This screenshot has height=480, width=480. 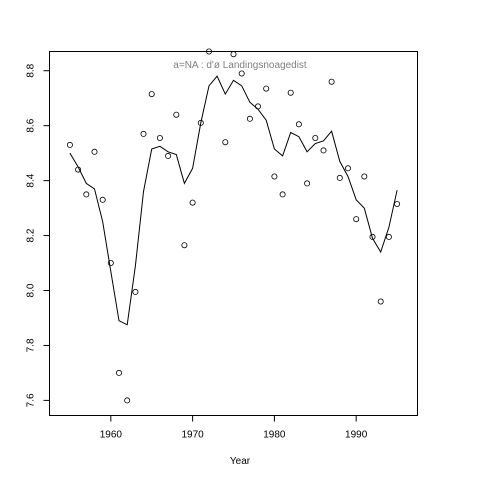 What do you see at coordinates (111, 435) in the screenshot?
I see `x-tick-label: 1960` at bounding box center [111, 435].